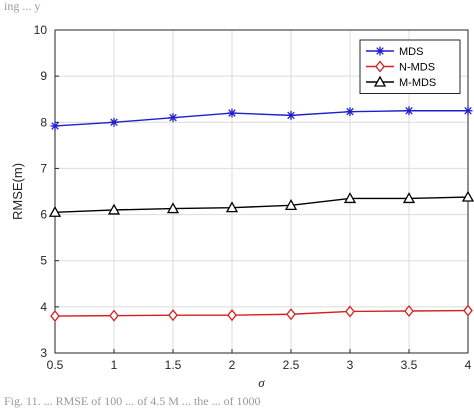 This screenshot has width=474, height=409. I want to click on y-tick-label: 7, so click(43, 168).